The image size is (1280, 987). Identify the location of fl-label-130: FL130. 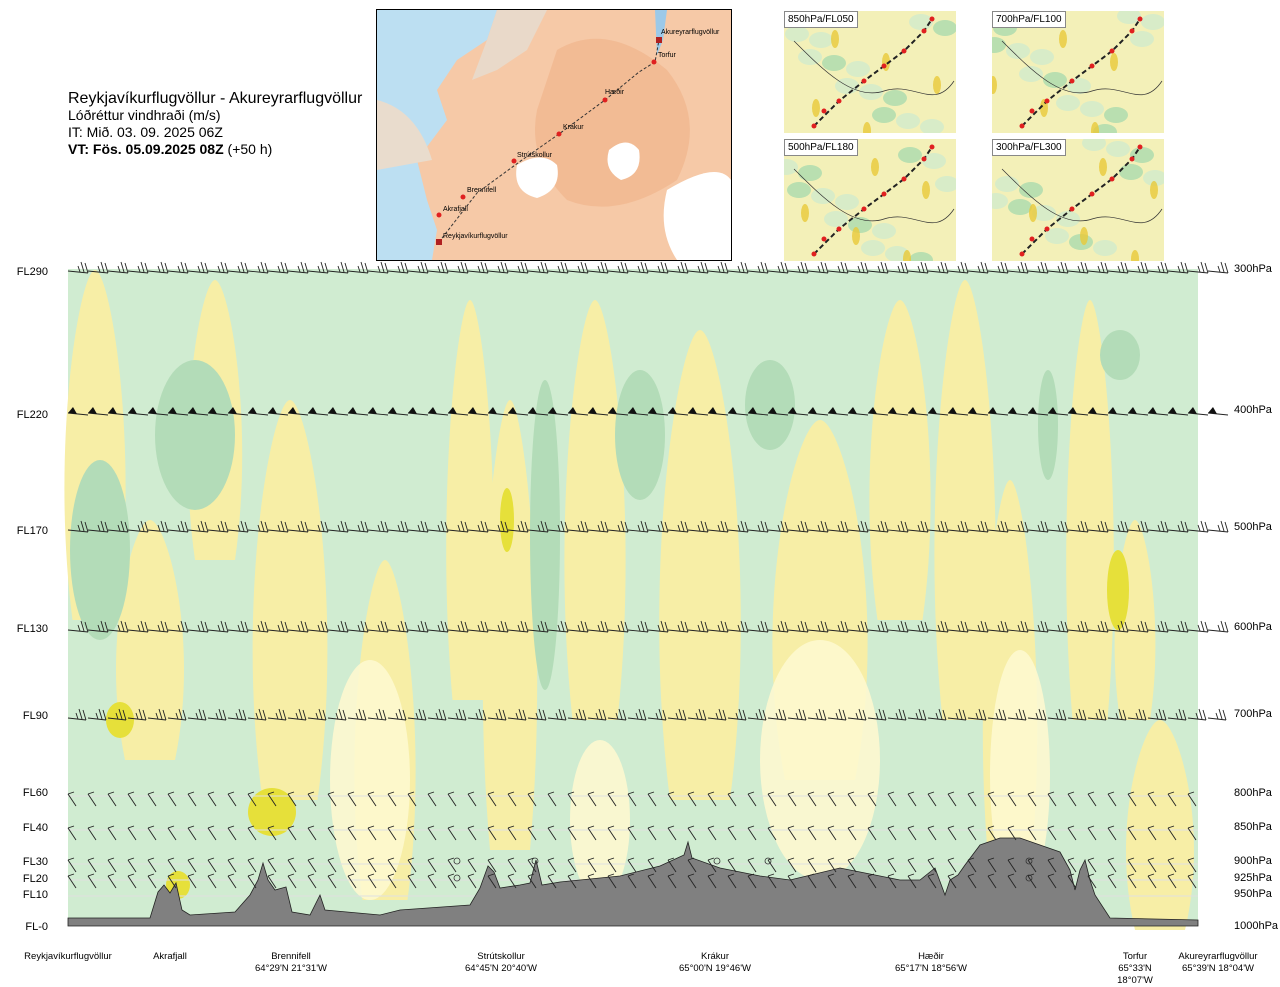
(32, 629).